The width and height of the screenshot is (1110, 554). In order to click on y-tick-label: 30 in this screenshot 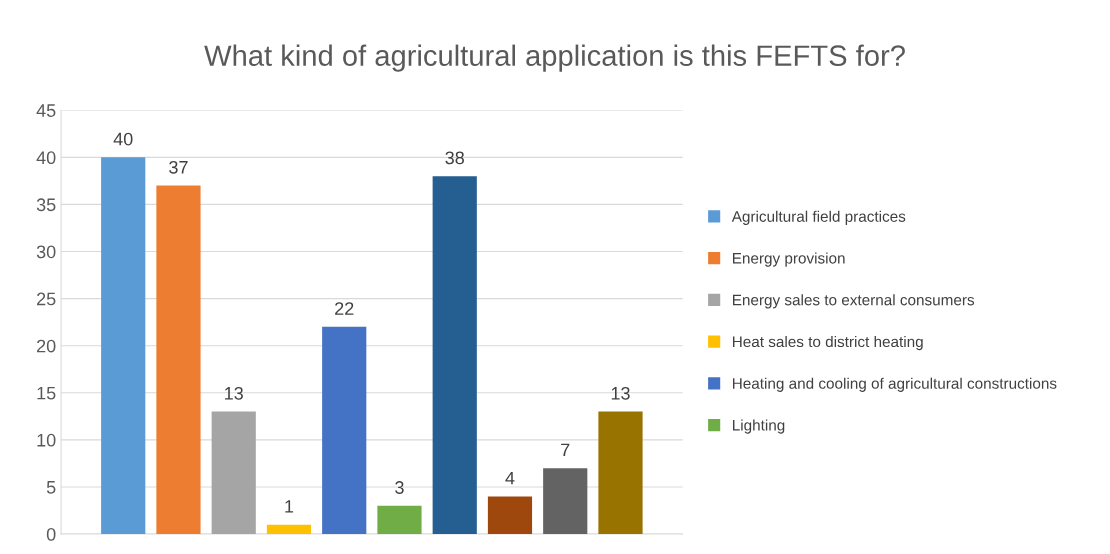, I will do `click(46, 252)`.